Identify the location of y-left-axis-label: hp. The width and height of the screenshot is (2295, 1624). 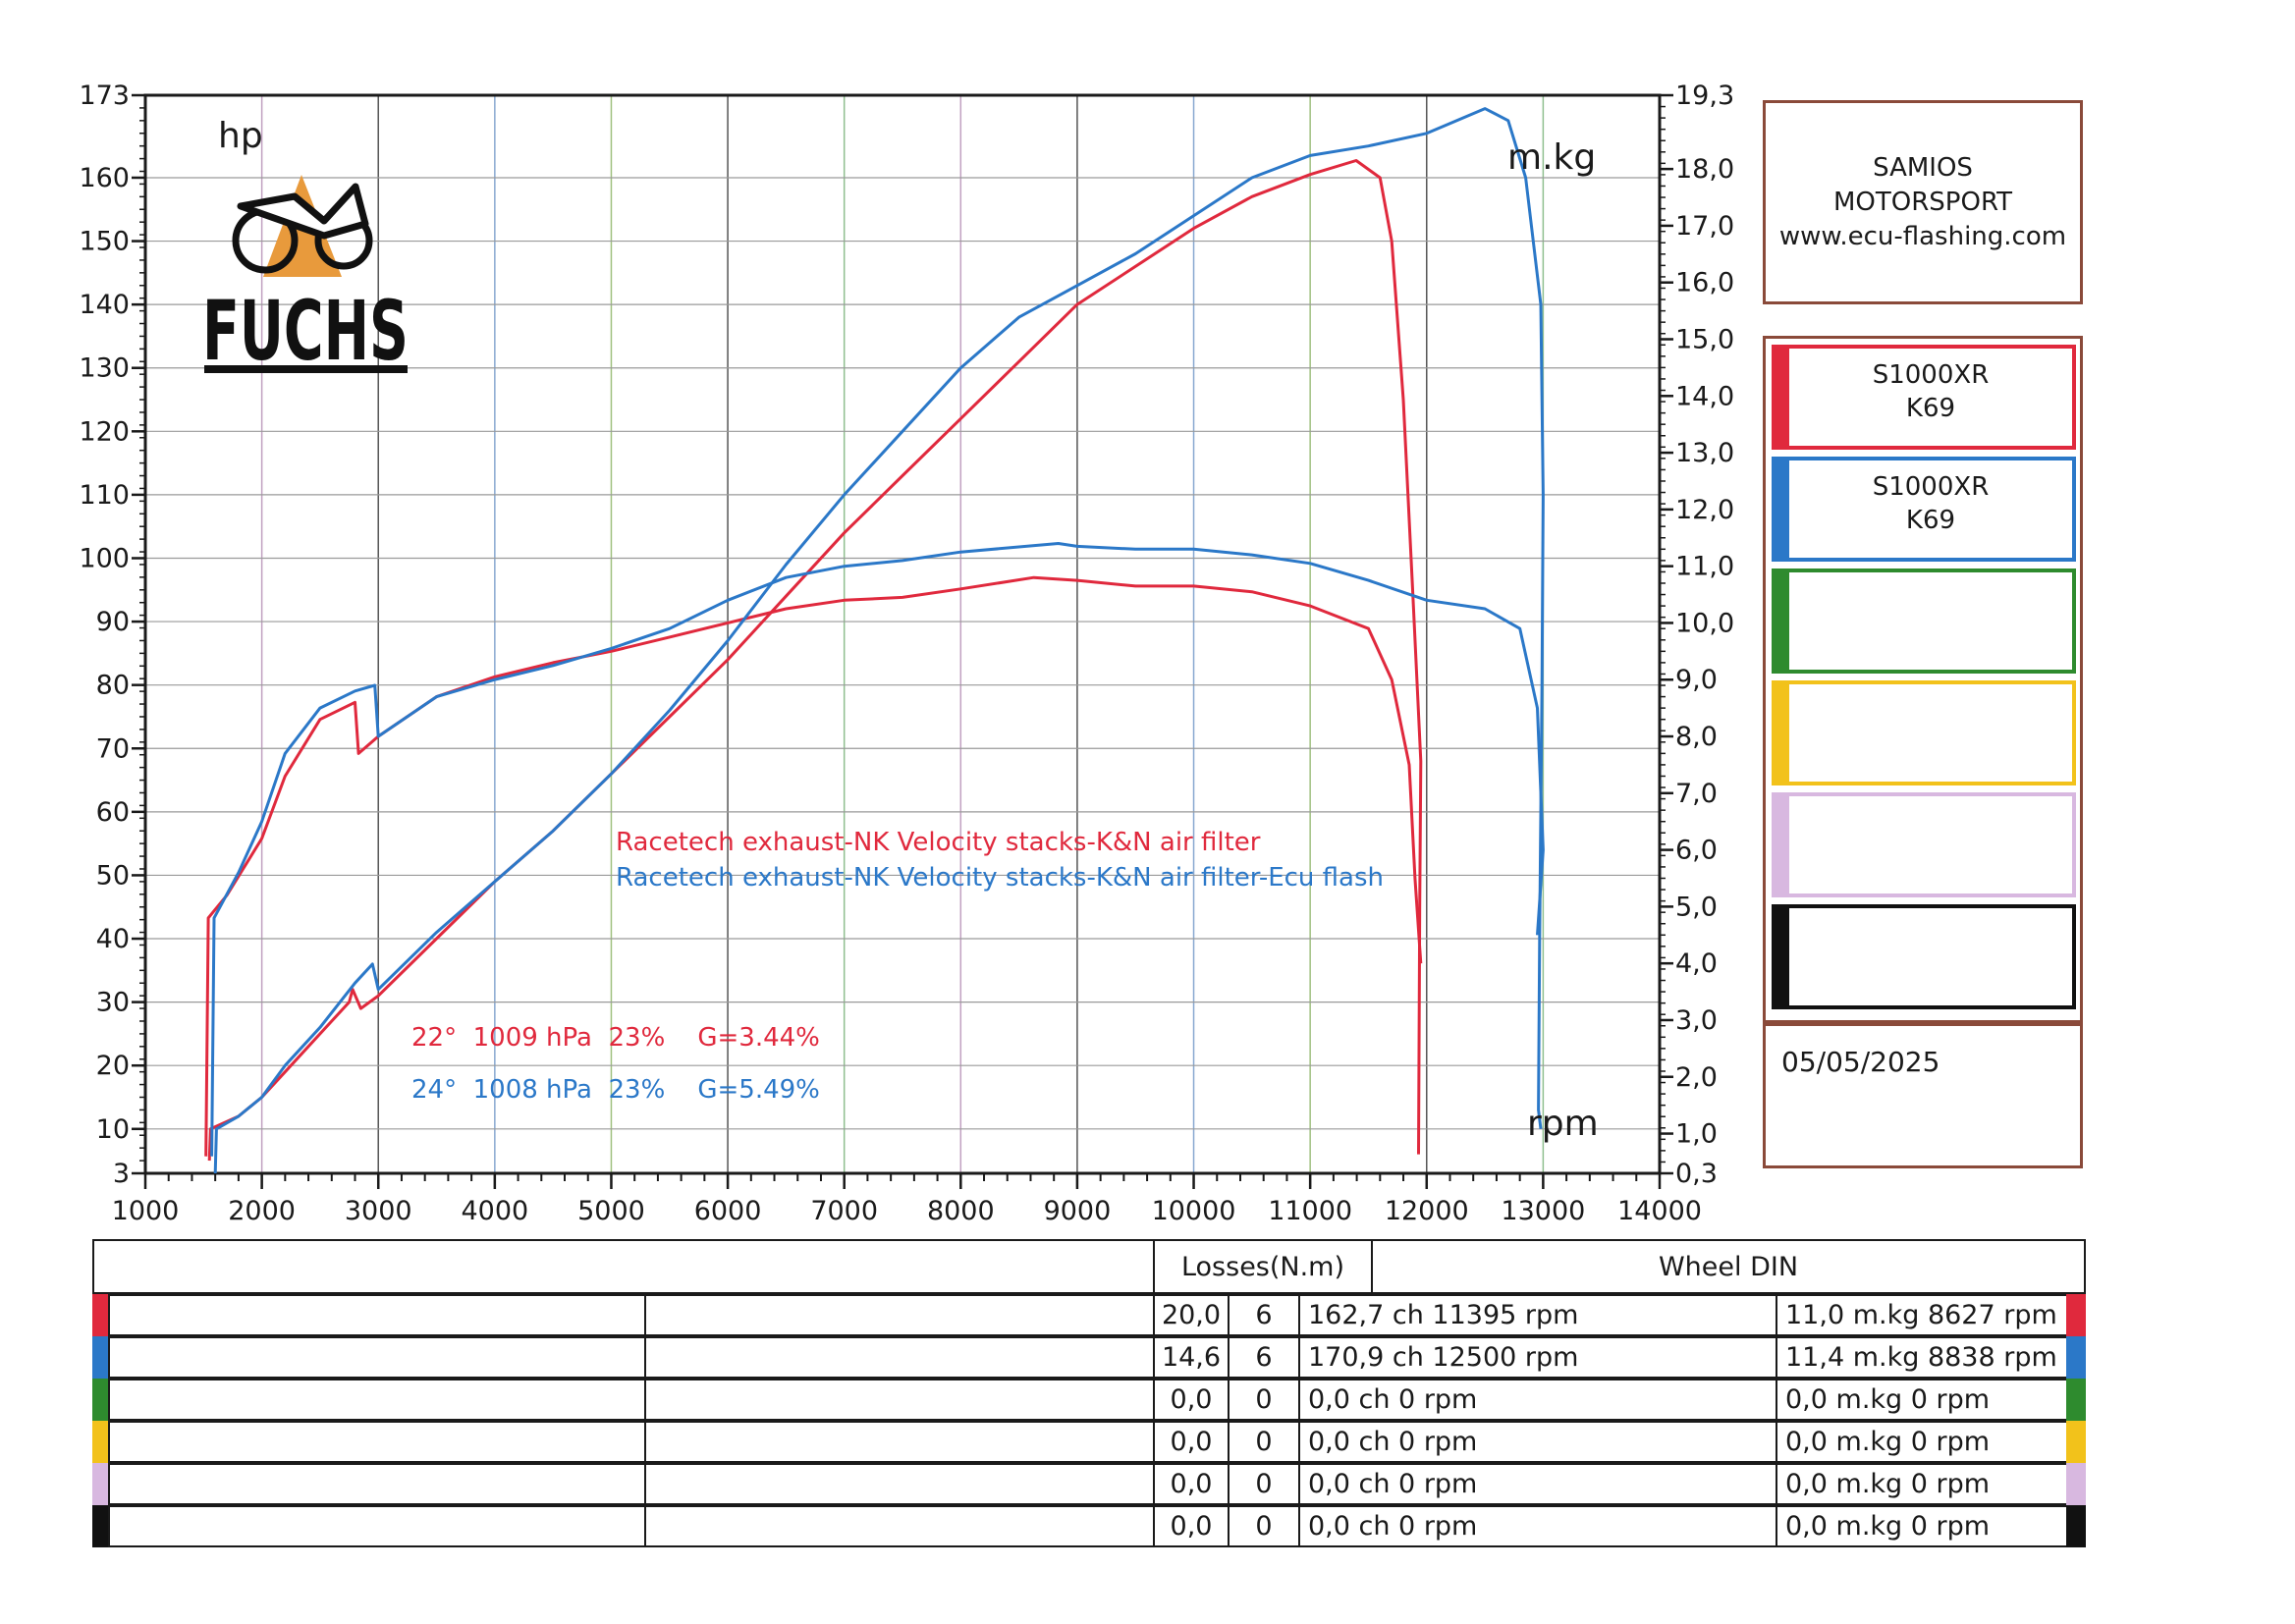
(240, 136).